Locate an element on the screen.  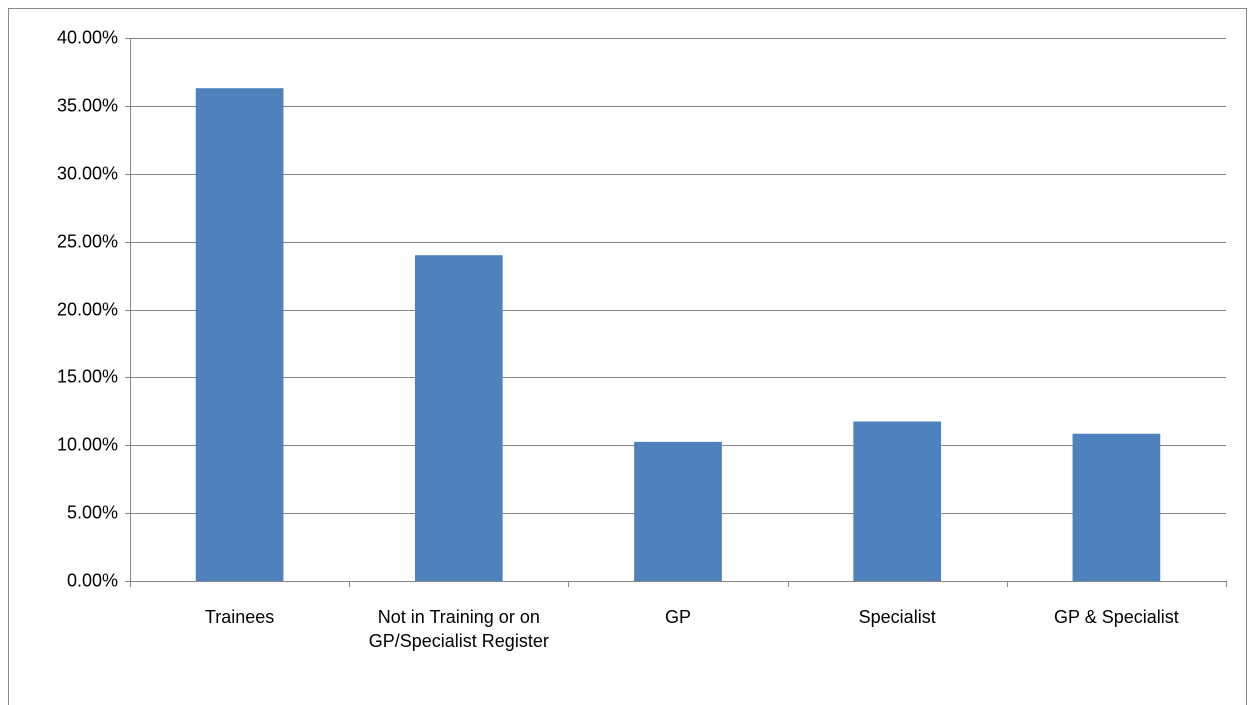
y-tick-label: 10.00% is located at coordinates (87, 444).